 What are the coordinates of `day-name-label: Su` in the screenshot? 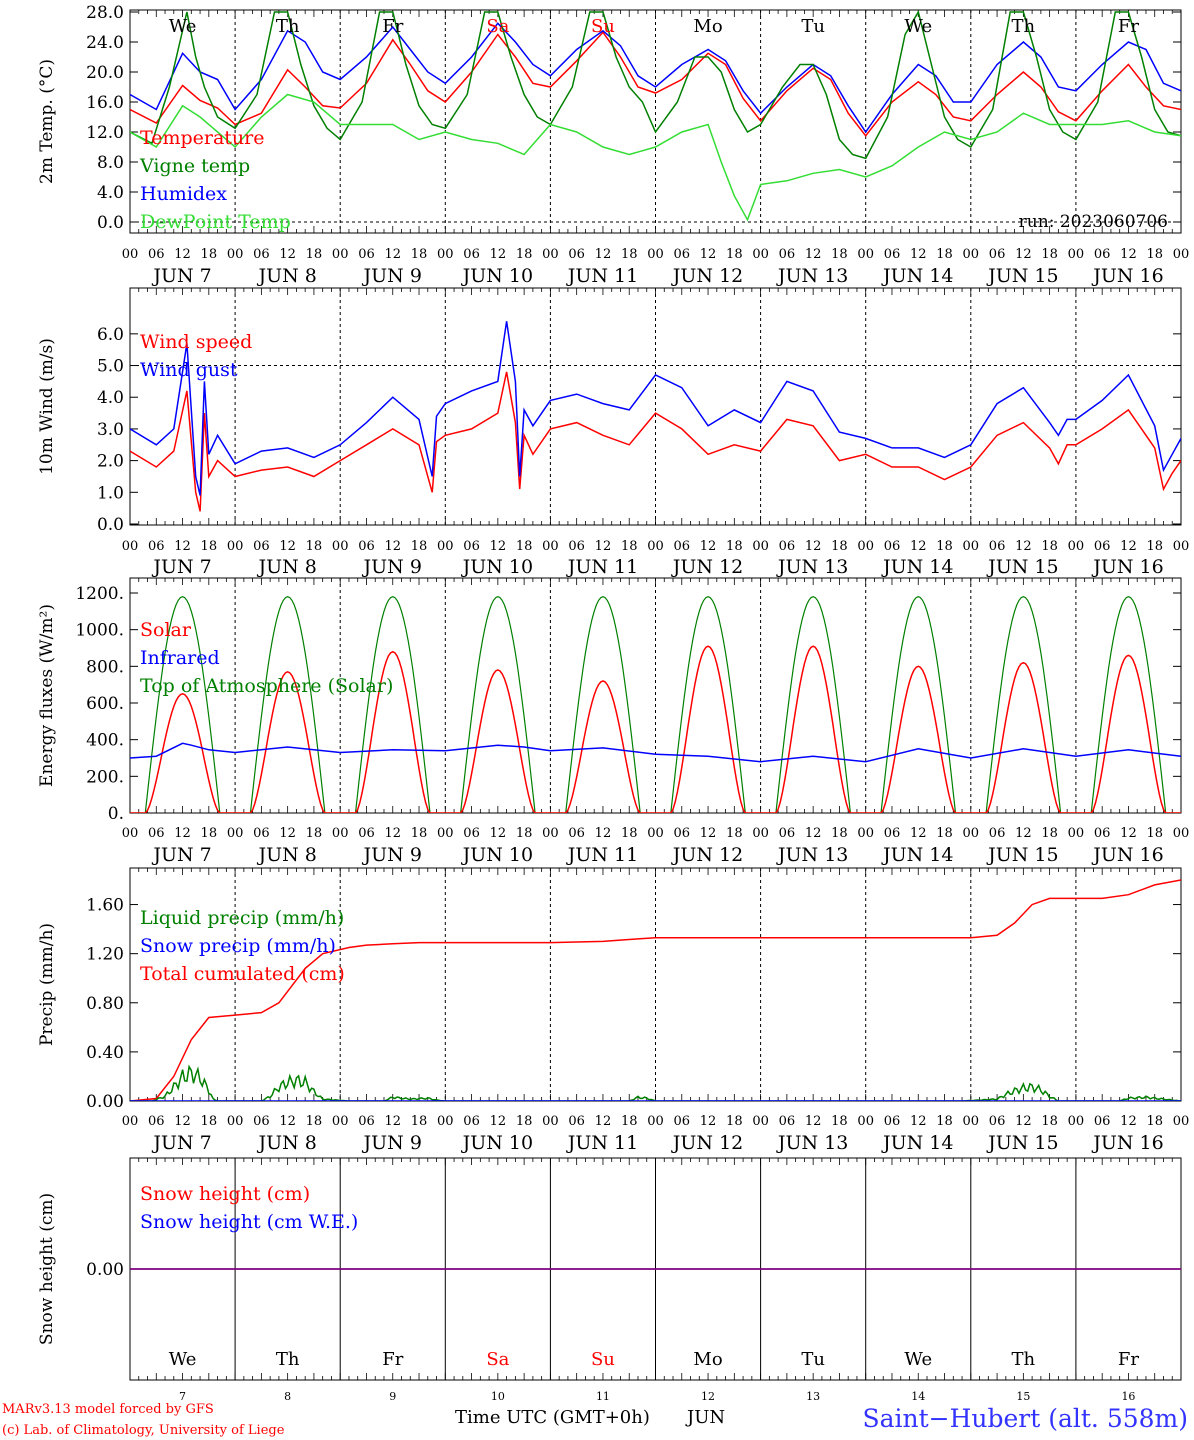 It's located at (603, 26).